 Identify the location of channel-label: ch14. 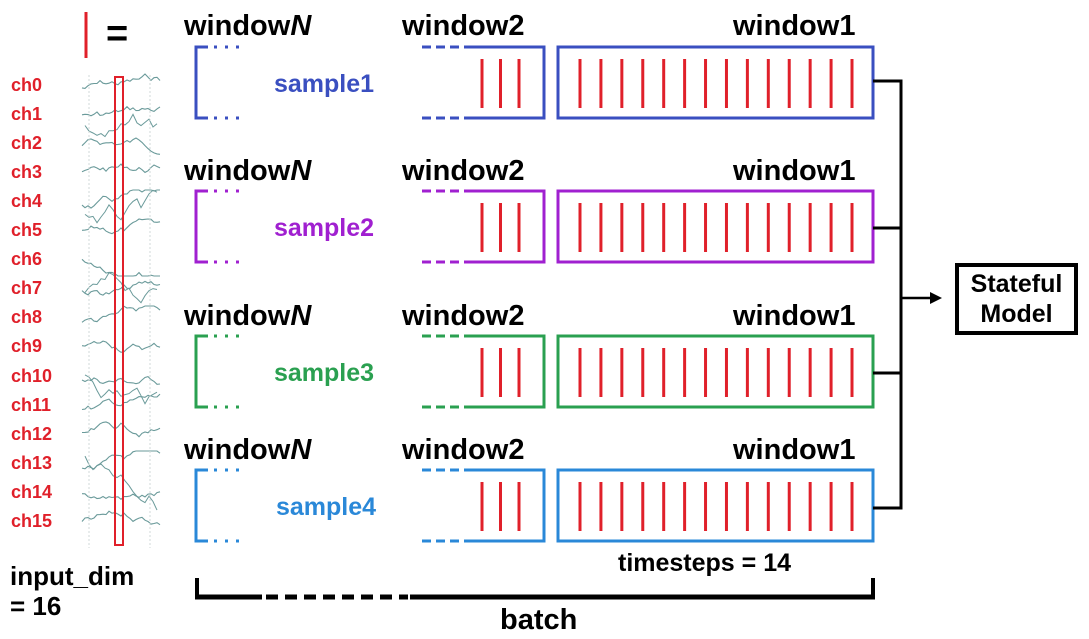
(32, 491).